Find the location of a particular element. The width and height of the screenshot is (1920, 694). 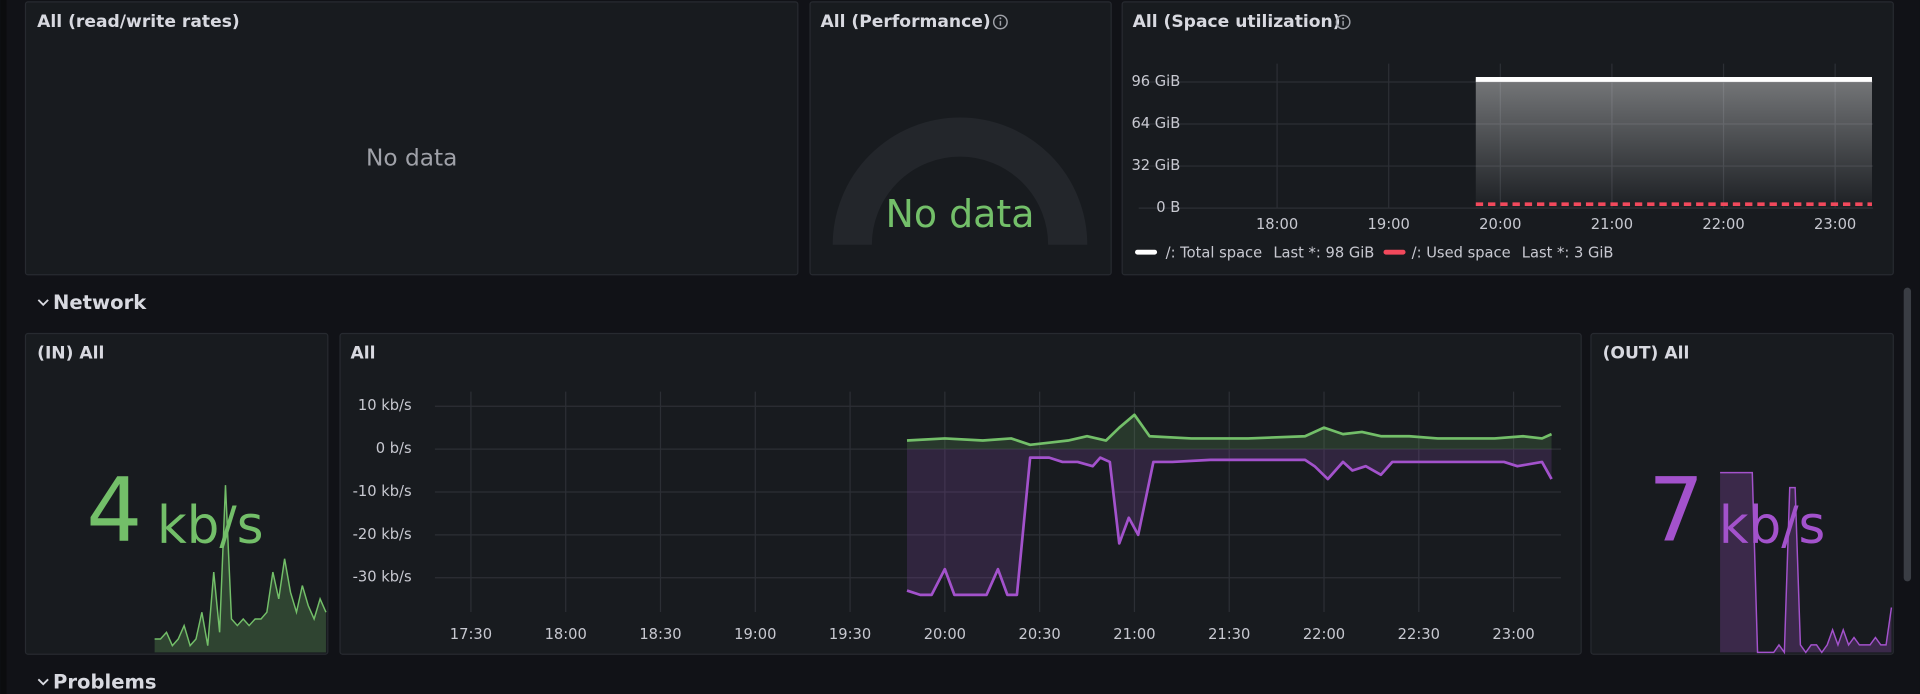

x-tick-label: 20:30 is located at coordinates (1040, 634).